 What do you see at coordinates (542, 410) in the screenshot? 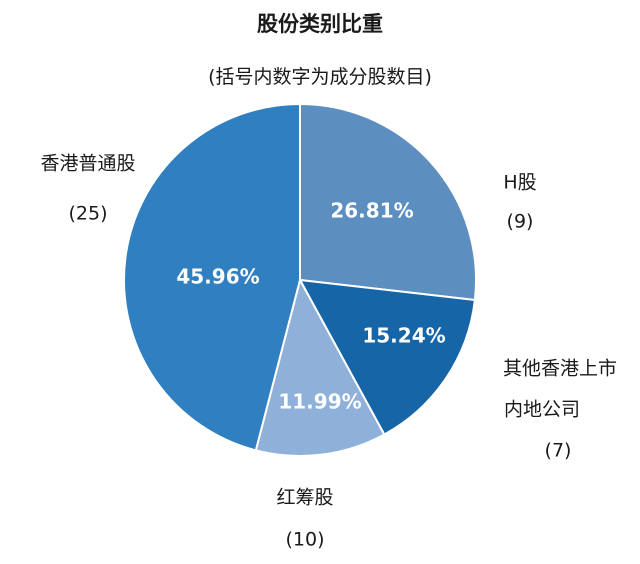
I see `slice-category-label: 内地公司` at bounding box center [542, 410].